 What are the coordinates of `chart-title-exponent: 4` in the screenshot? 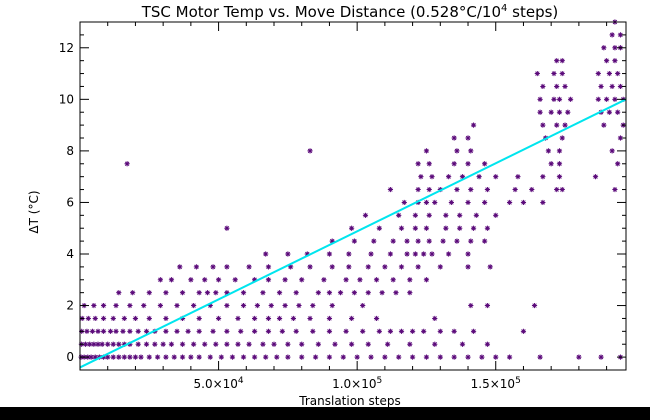 It's located at (504, 8).